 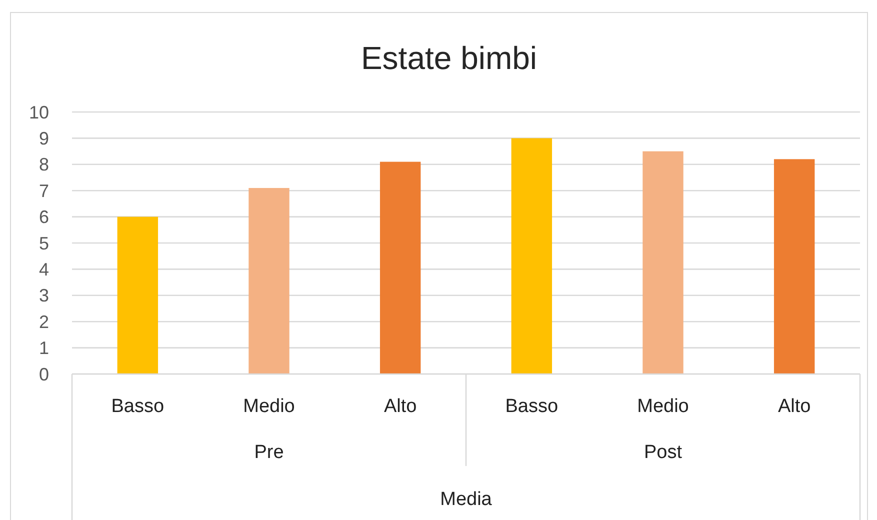 What do you see at coordinates (466, 499) in the screenshot?
I see `x-axis-title: Media` at bounding box center [466, 499].